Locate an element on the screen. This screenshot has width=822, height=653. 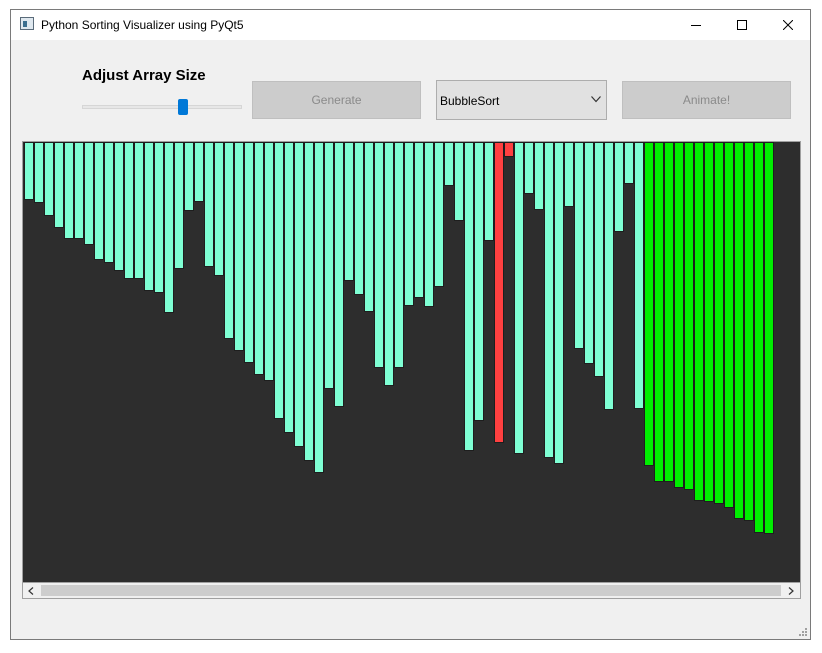
minimize-icon is located at coordinates (696, 25).